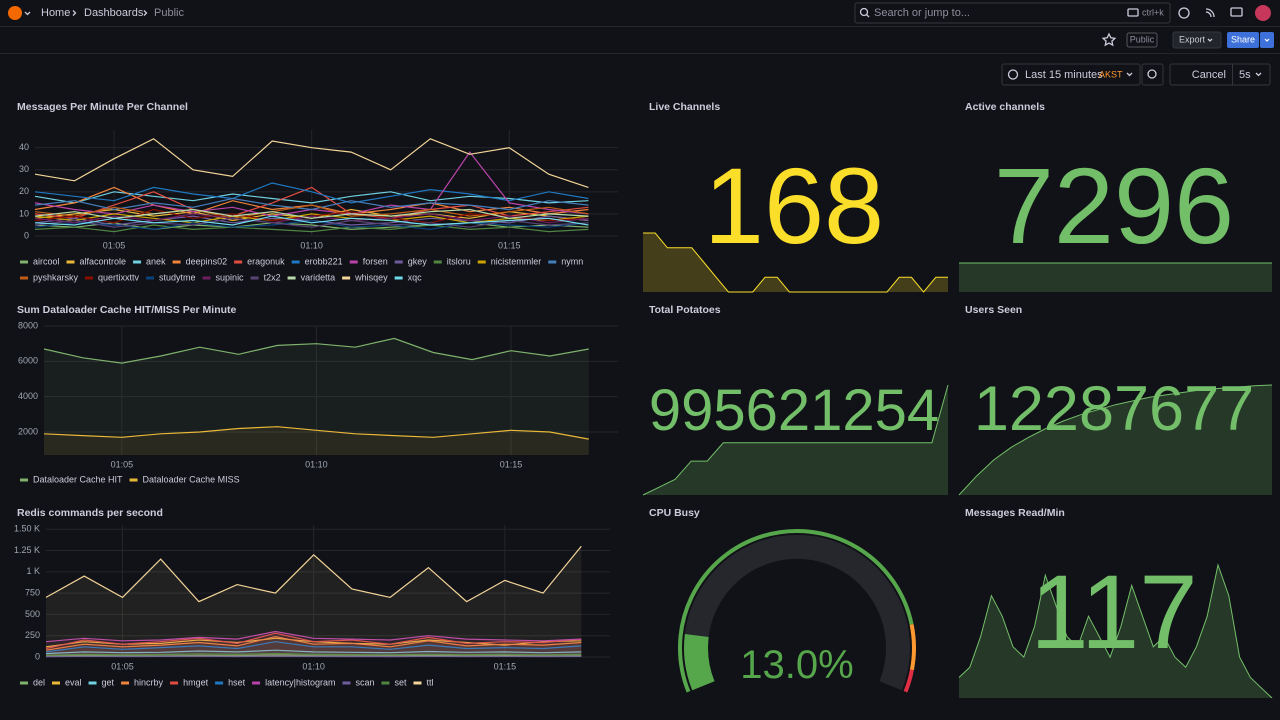  I want to click on legend-label: pyshkarsky, so click(56, 277).